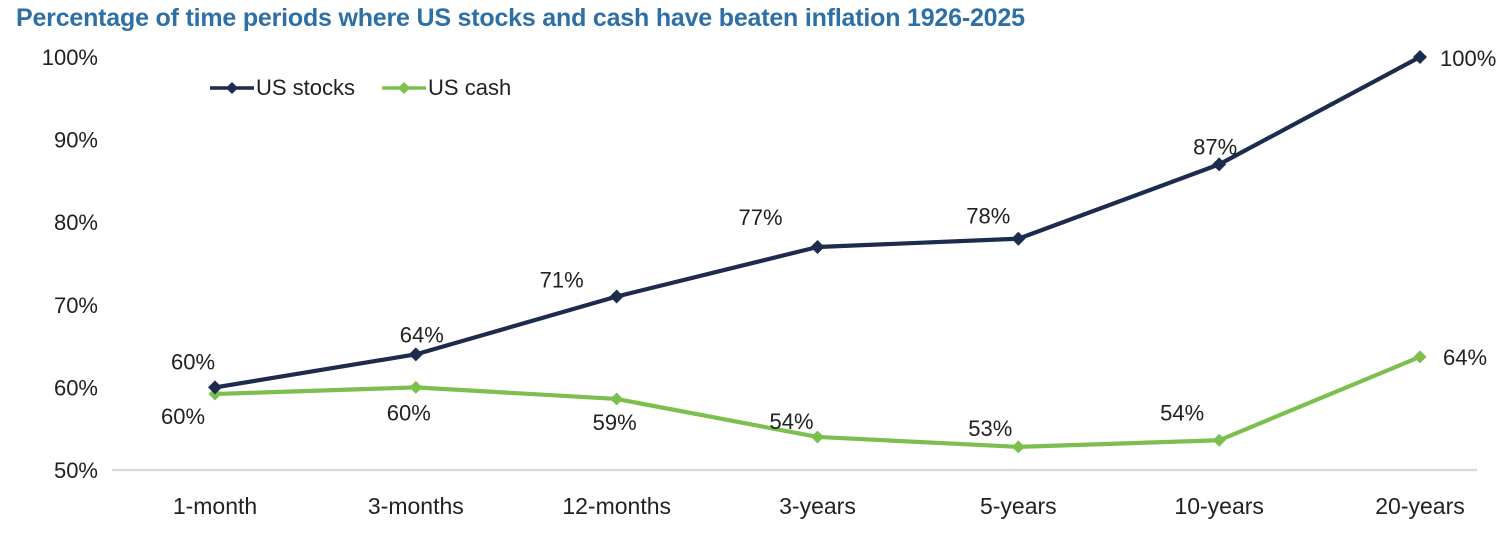 The width and height of the screenshot is (1510, 536). Describe the element at coordinates (416, 506) in the screenshot. I see `x-category-label: 3-months` at that location.